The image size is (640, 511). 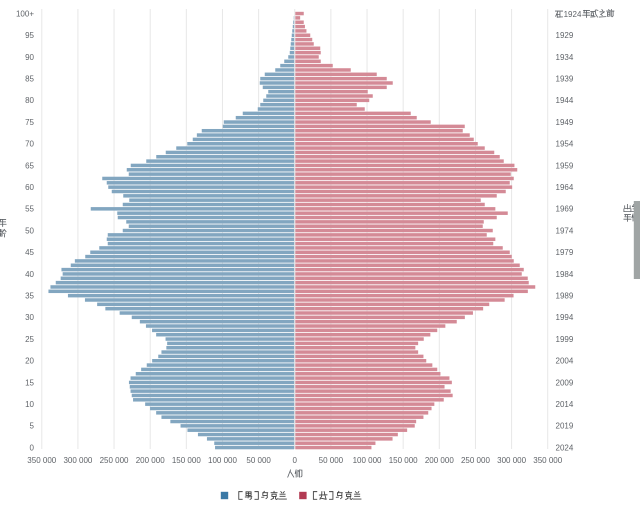 What do you see at coordinates (29, 122) in the screenshot?
I see `svg-text: 75` at bounding box center [29, 122].